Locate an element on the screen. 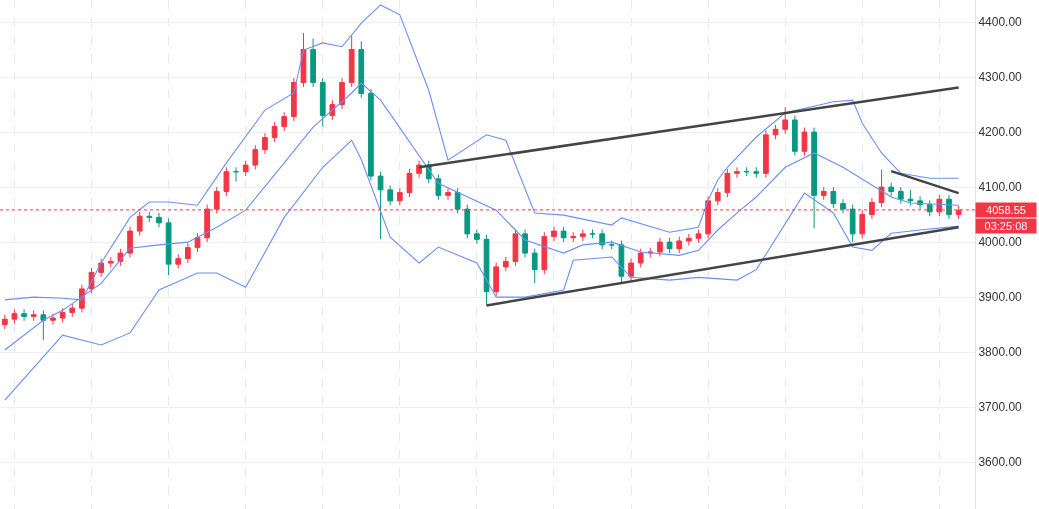 The width and height of the screenshot is (1039, 509). ref-line-label: 4058.55 is located at coordinates (1006, 210).